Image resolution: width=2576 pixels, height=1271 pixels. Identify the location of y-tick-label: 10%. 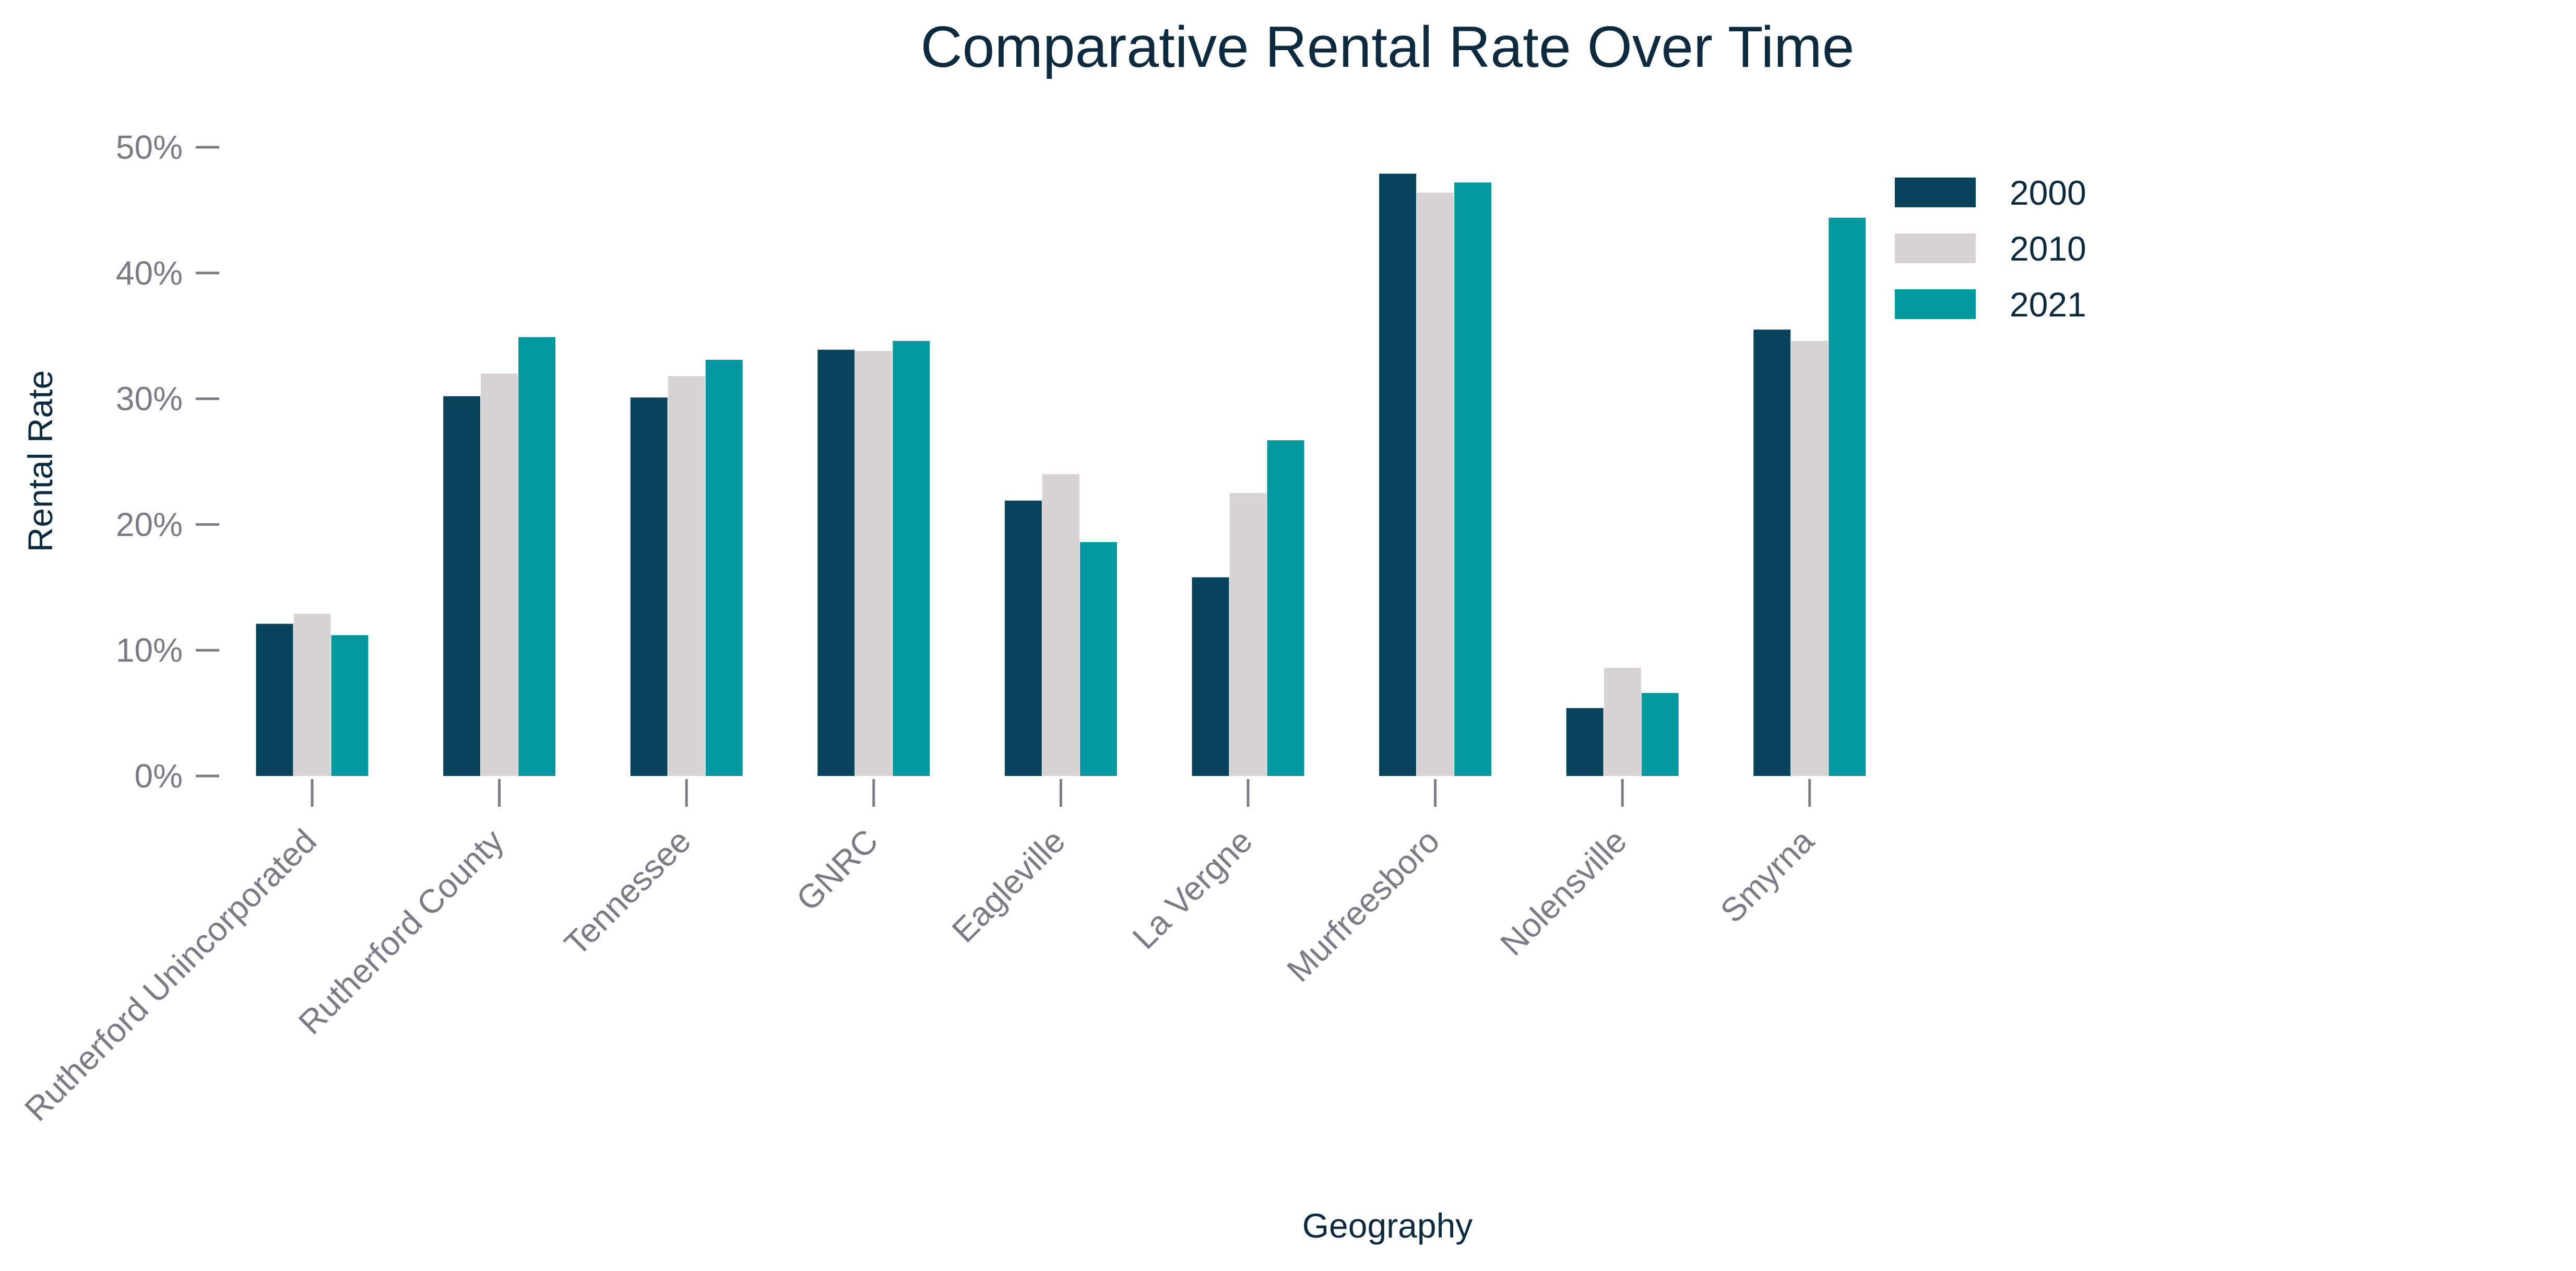
(149, 650).